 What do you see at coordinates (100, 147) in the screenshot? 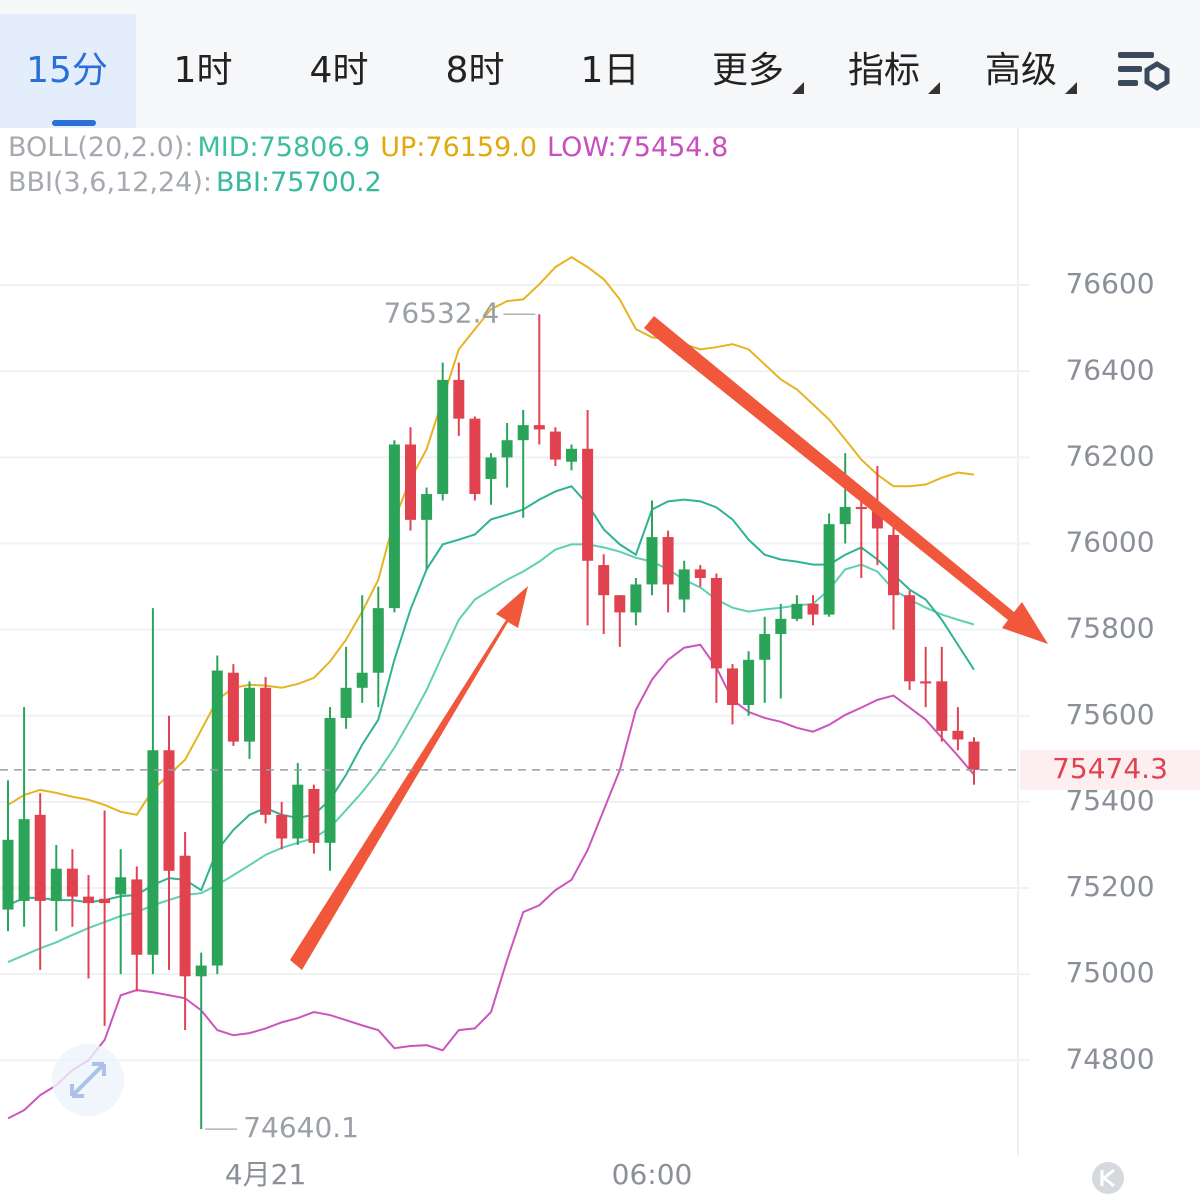
I see `indicator-name: BOLL(20,2.0):` at bounding box center [100, 147].